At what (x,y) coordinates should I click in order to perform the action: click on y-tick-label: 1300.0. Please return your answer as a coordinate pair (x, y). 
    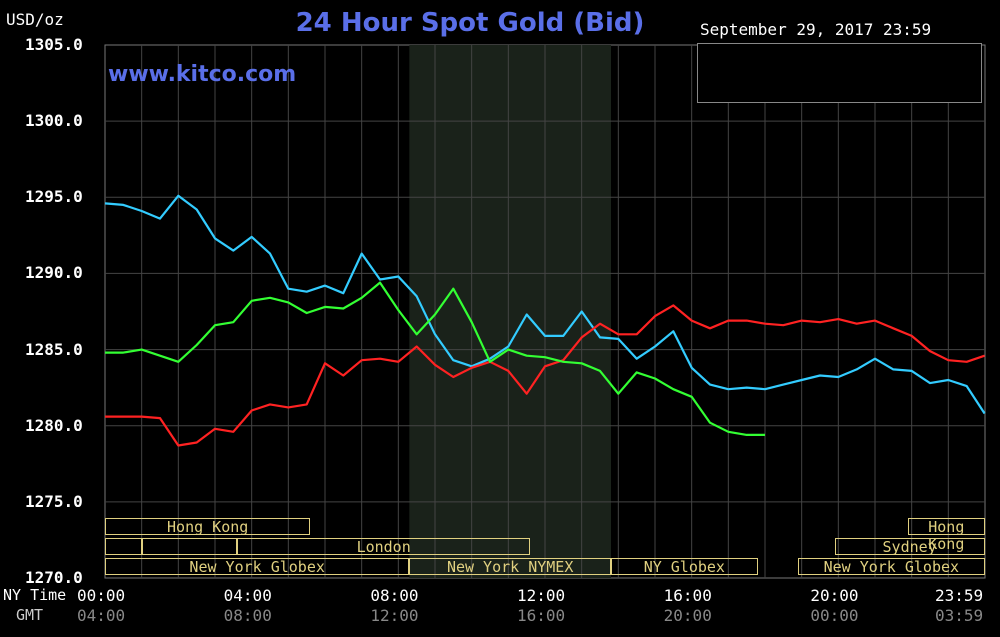
    Looking at the image, I should click on (54, 121).